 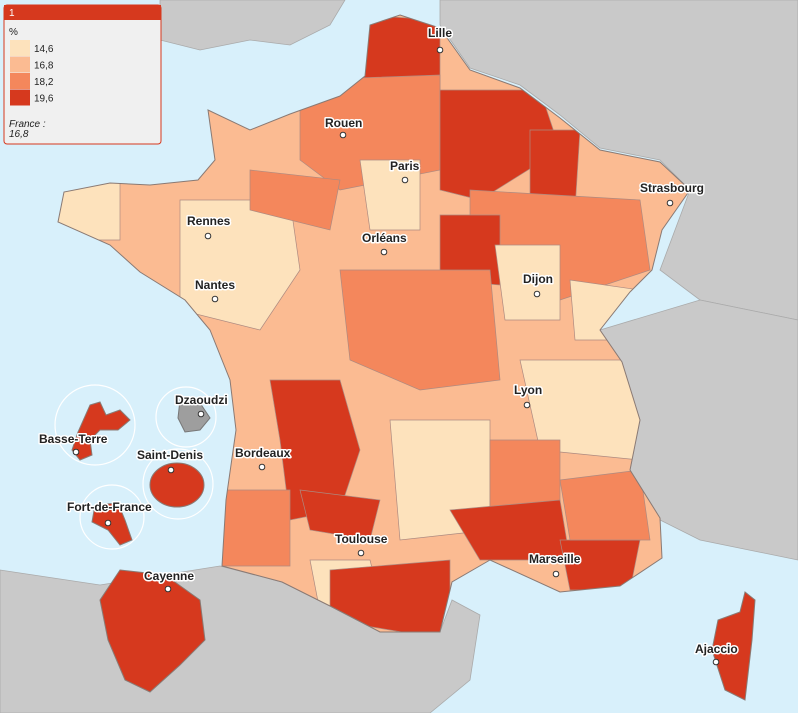 I want to click on city-label: Strasbourg, so click(x=672, y=188).